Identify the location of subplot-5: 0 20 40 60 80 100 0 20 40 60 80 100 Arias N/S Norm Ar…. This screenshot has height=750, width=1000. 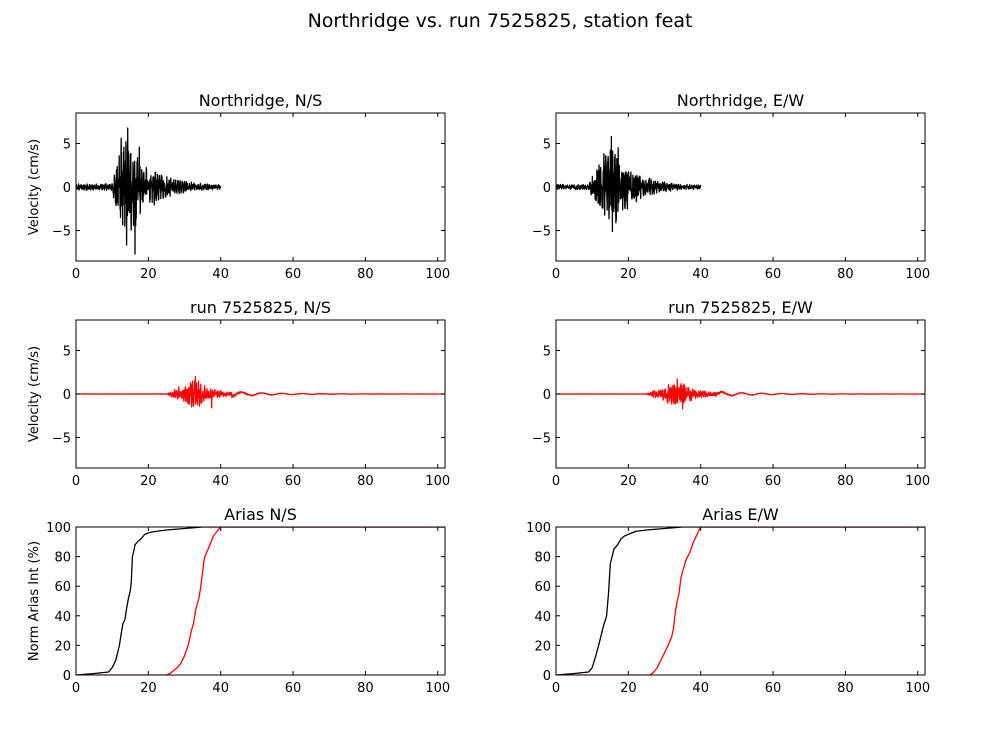
(238, 600).